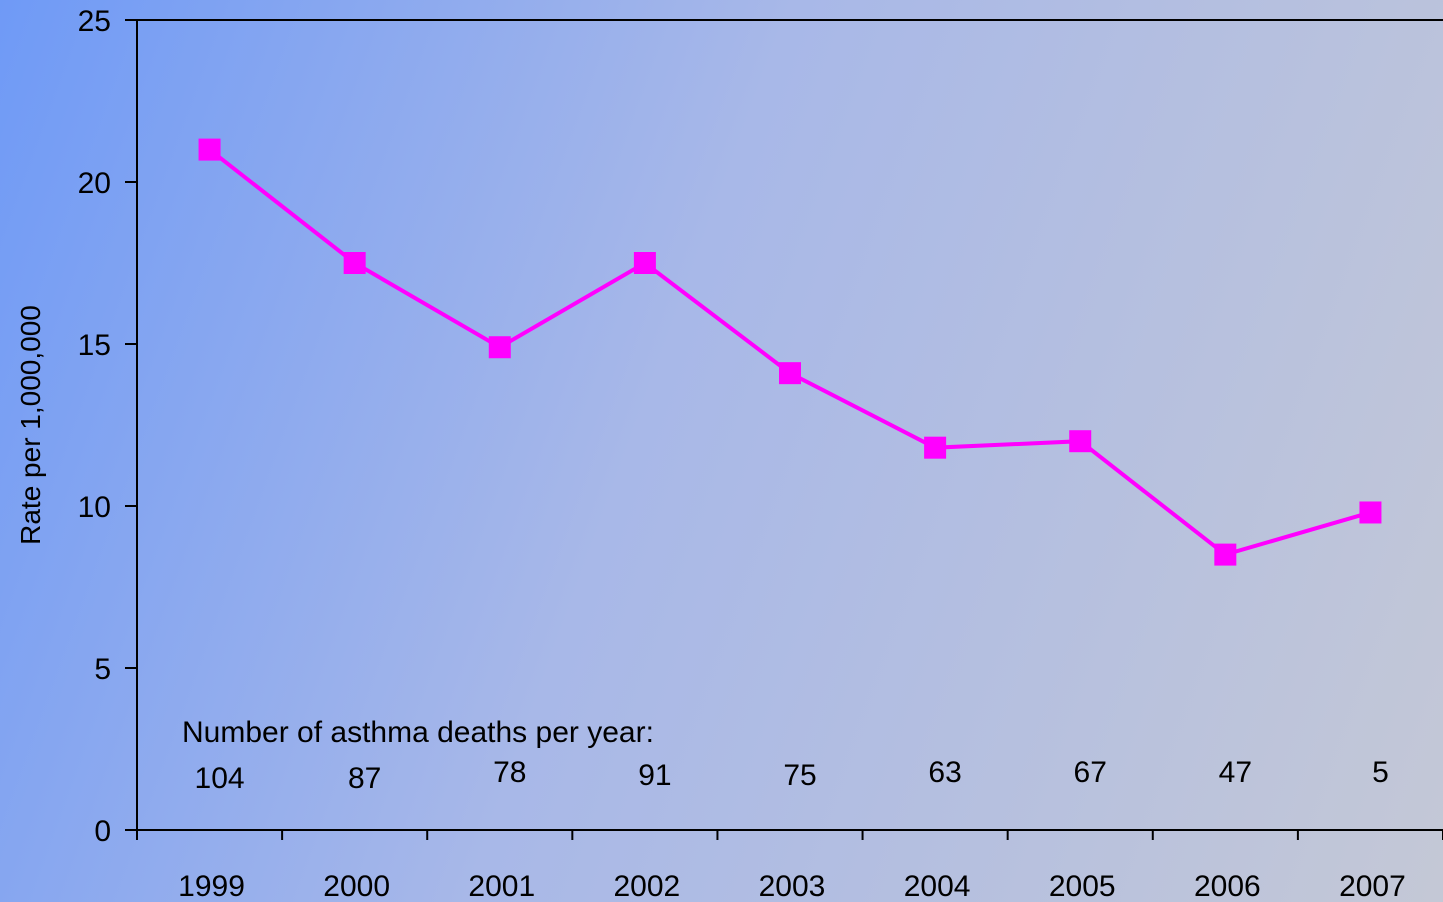 Image resolution: width=1443 pixels, height=902 pixels. Describe the element at coordinates (937, 886) in the screenshot. I see `x-tick-label: 2004` at that location.